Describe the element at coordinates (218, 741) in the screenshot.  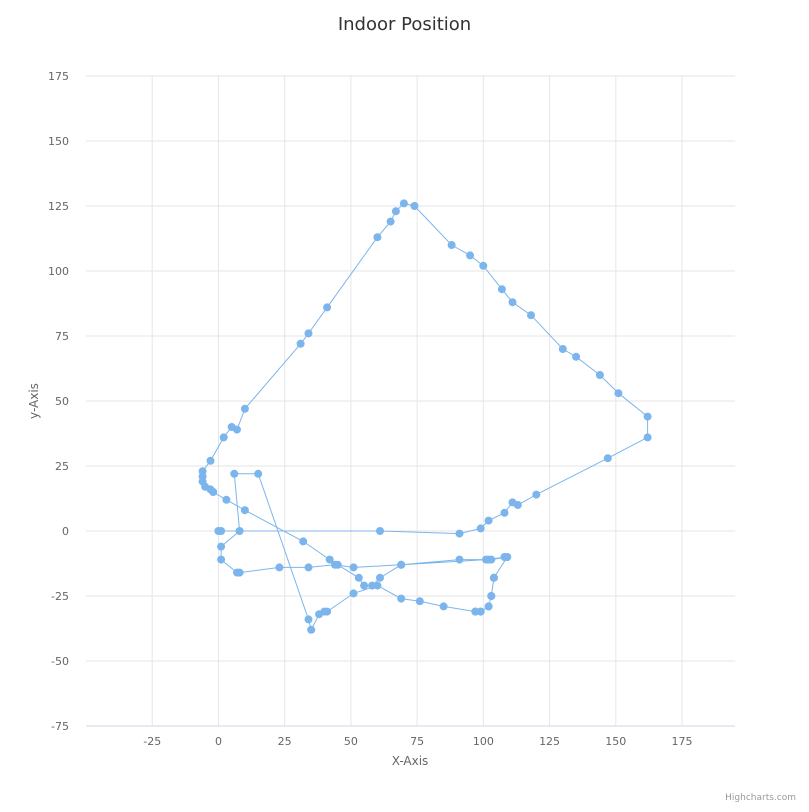
I see `x-tick-label: 0` at that location.